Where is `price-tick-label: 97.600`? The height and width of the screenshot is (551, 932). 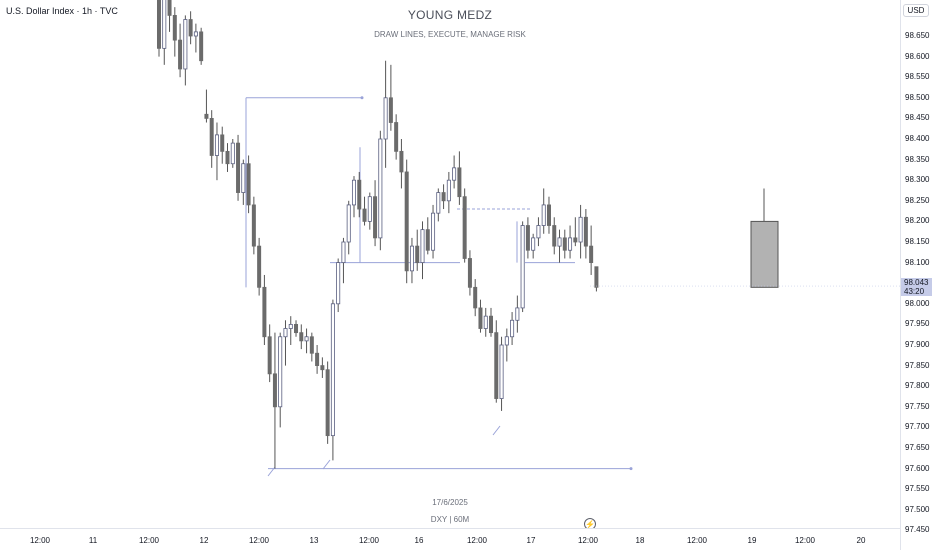 price-tick-label: 97.600 is located at coordinates (917, 468).